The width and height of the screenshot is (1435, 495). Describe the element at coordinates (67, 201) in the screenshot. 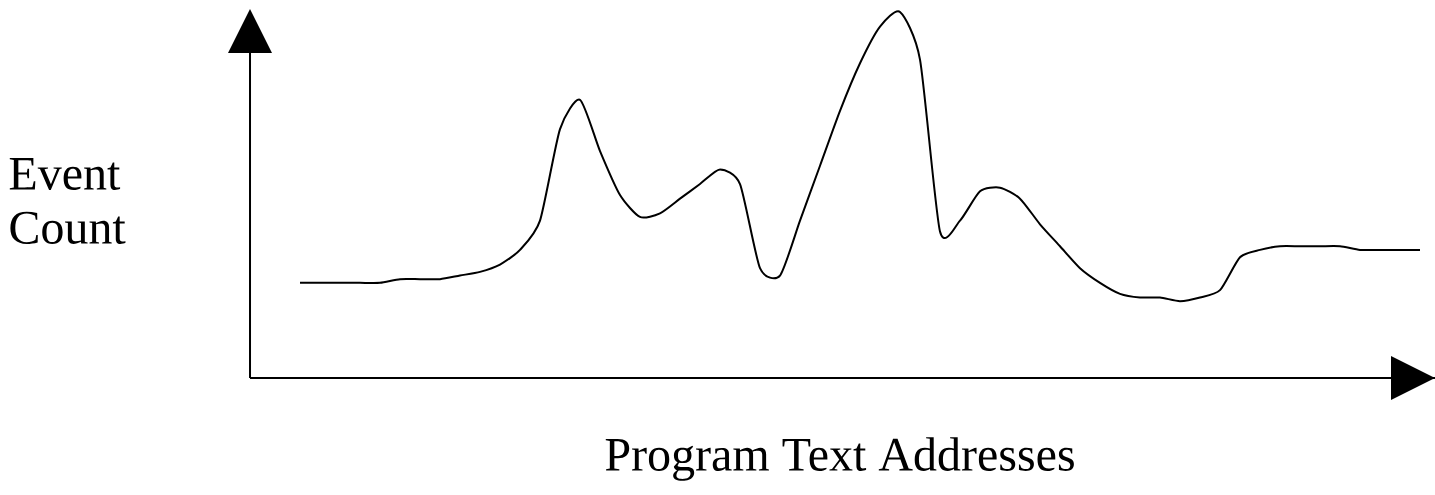

I see `y-axis-title: Event Count` at that location.